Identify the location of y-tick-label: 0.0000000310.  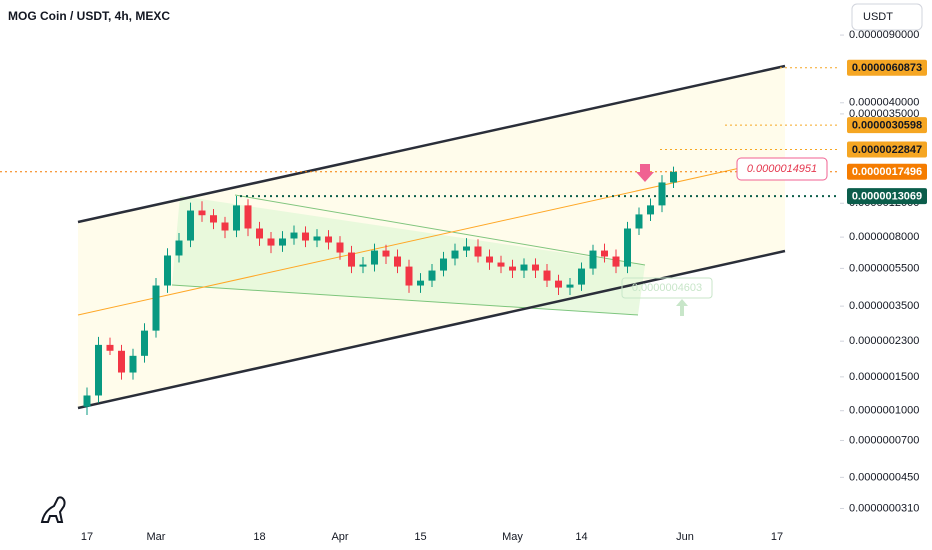
(884, 508).